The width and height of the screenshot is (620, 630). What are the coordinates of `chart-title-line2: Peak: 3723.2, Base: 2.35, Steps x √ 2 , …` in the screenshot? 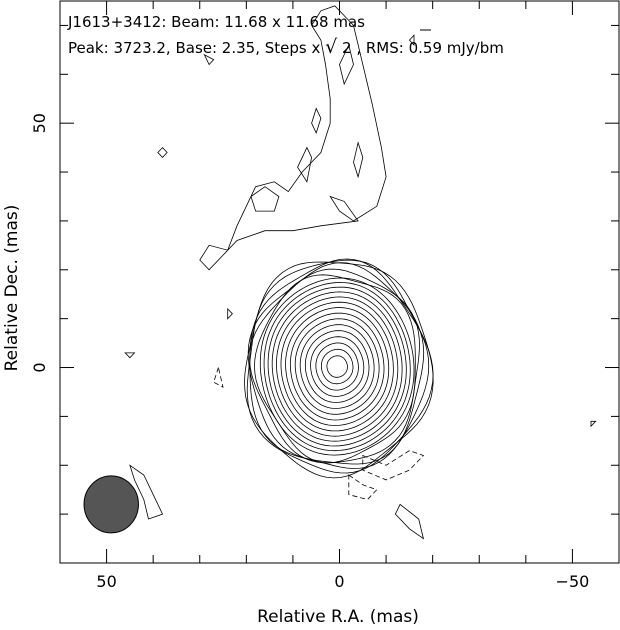 It's located at (286, 47).